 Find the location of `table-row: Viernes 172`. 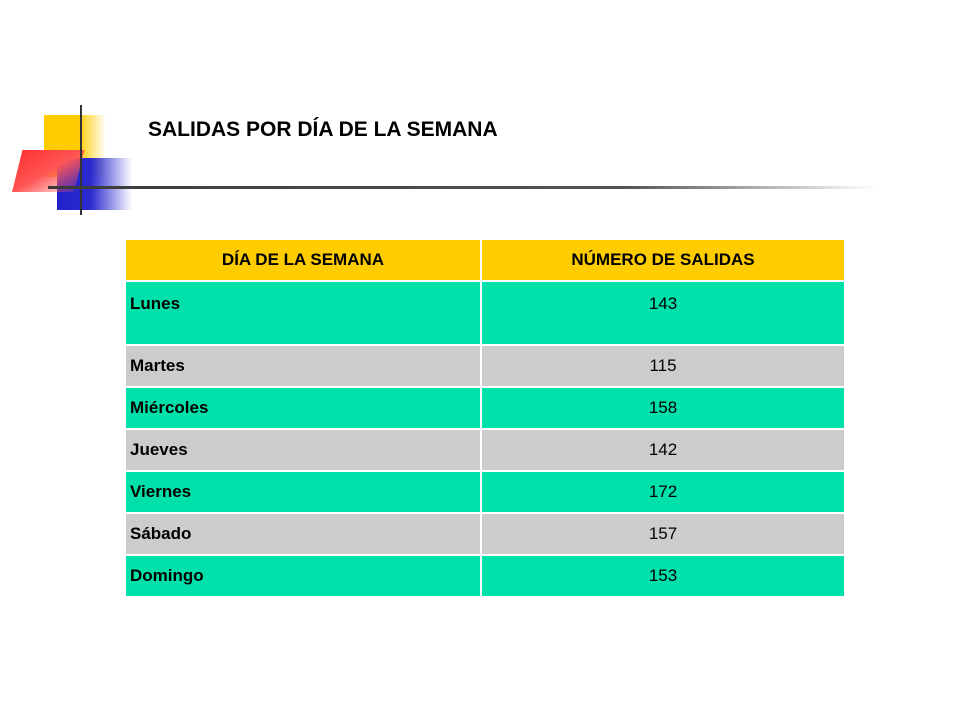

table-row: Viernes 172 is located at coordinates (485, 492).